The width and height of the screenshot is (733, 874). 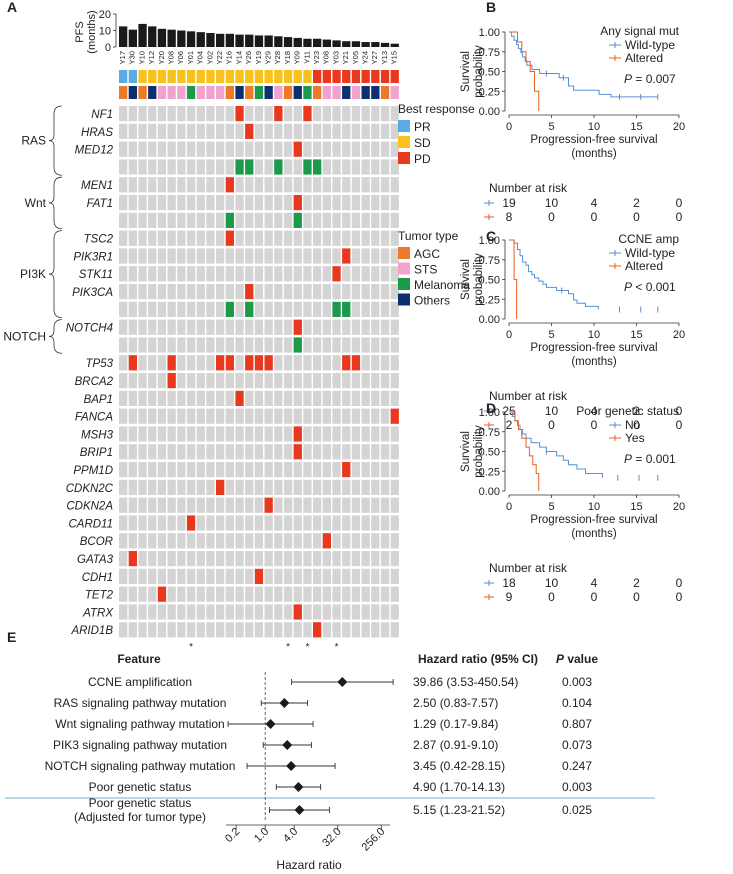 What do you see at coordinates (288, 647) in the screenshot?
I see `asterisk: *` at bounding box center [288, 647].